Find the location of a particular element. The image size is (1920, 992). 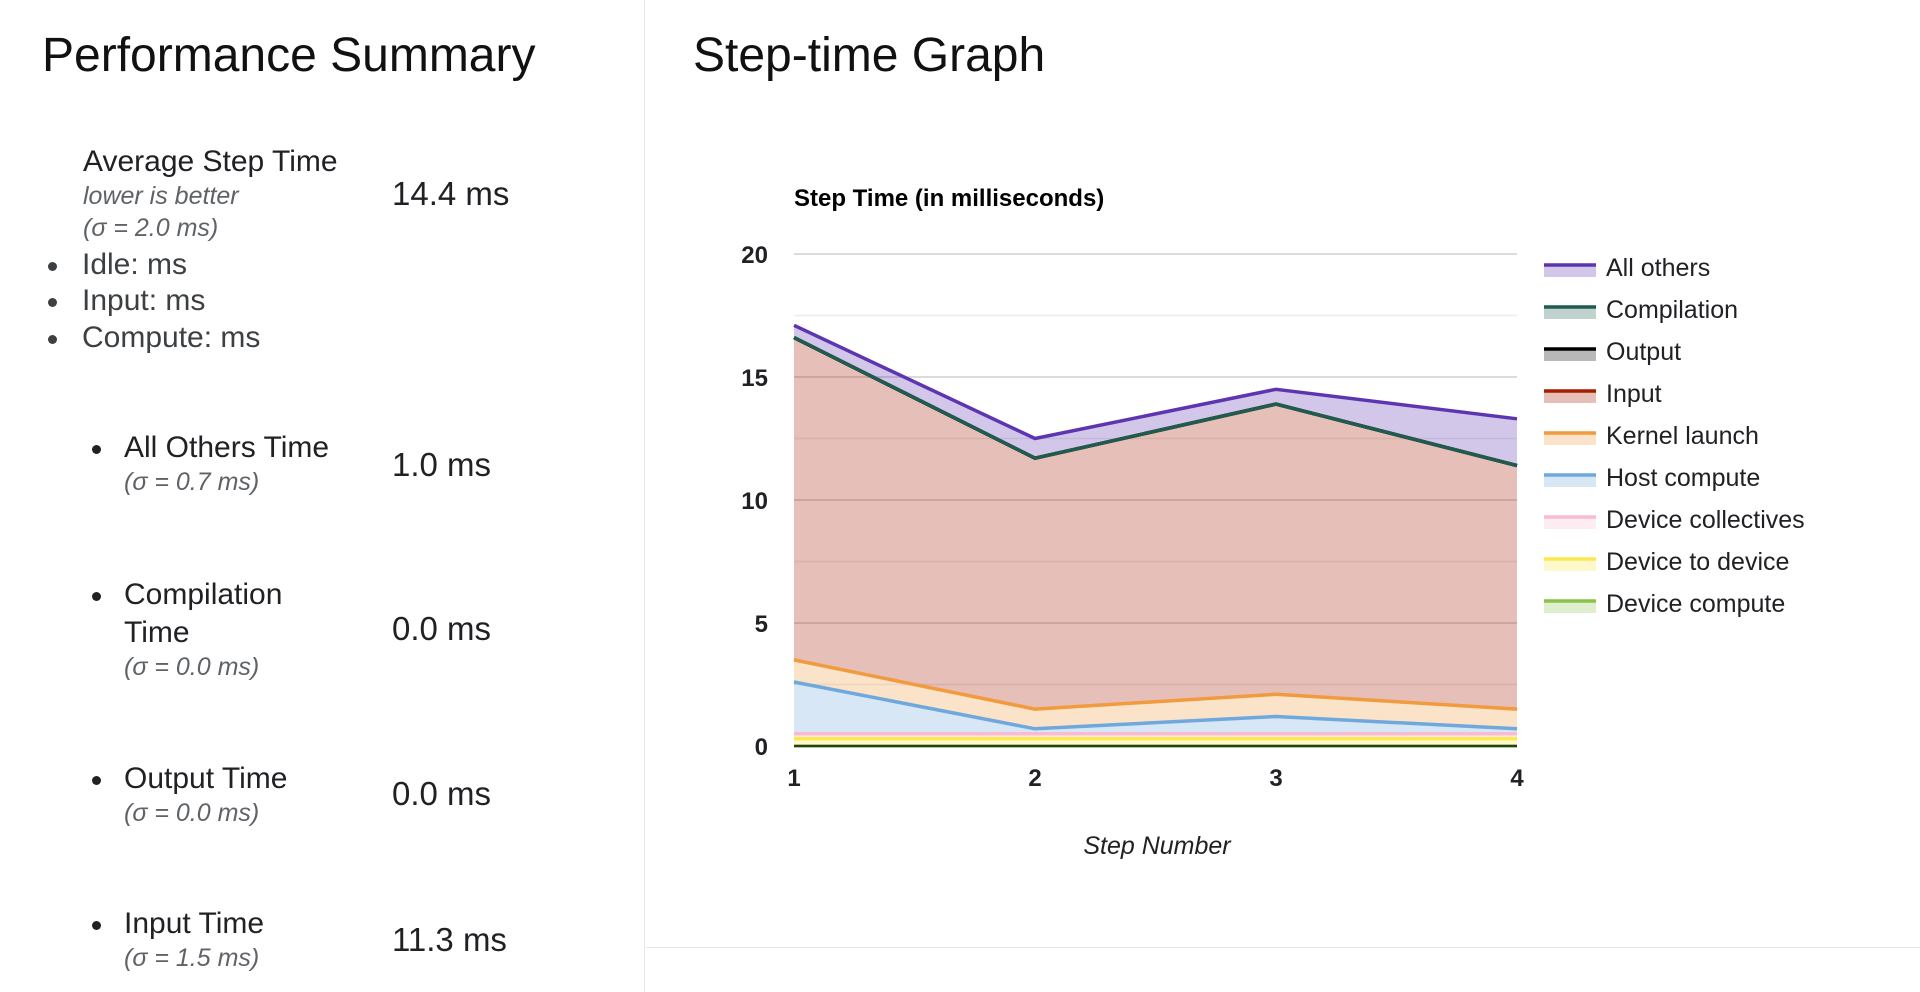

area-kernel-launch is located at coordinates (1155, 694).